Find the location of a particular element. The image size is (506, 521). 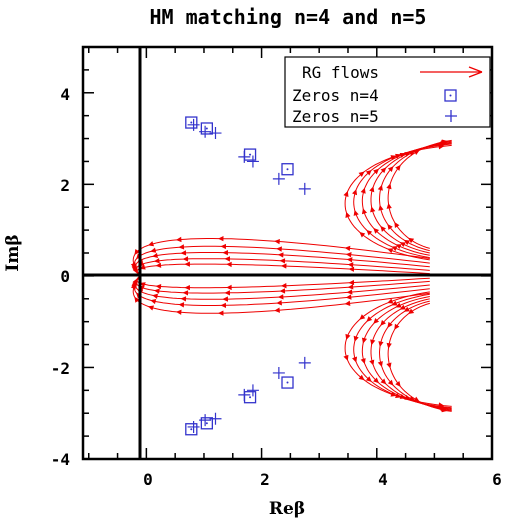

legend: RG flows Zeros n=4 Zeros n=5 is located at coordinates (387, 92).